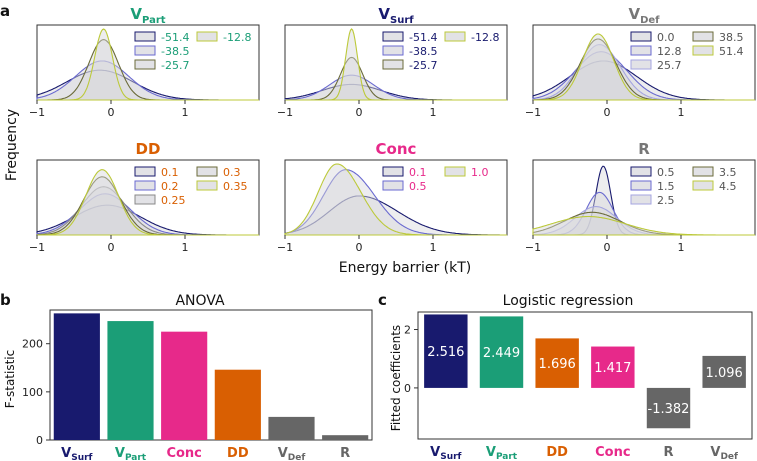 The width and height of the screenshot is (757, 461). I want to click on legend-item-0-2: 0.2, so click(156, 186).